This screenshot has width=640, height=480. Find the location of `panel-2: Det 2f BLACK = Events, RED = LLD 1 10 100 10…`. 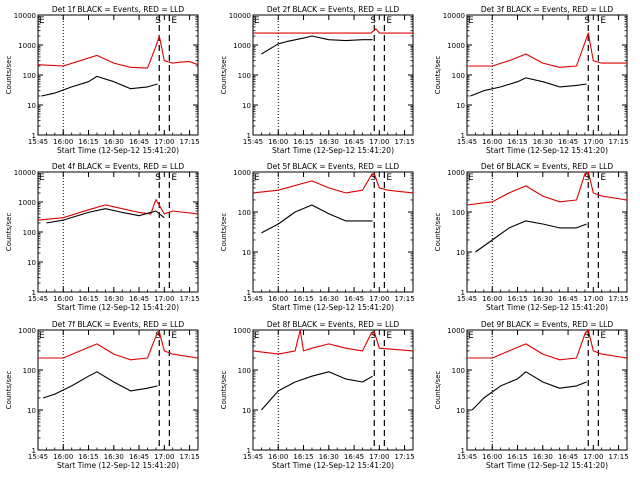

panel-2: Det 2f BLACK = Events, RED = LLD 1 10 100 10… is located at coordinates (317, 80).